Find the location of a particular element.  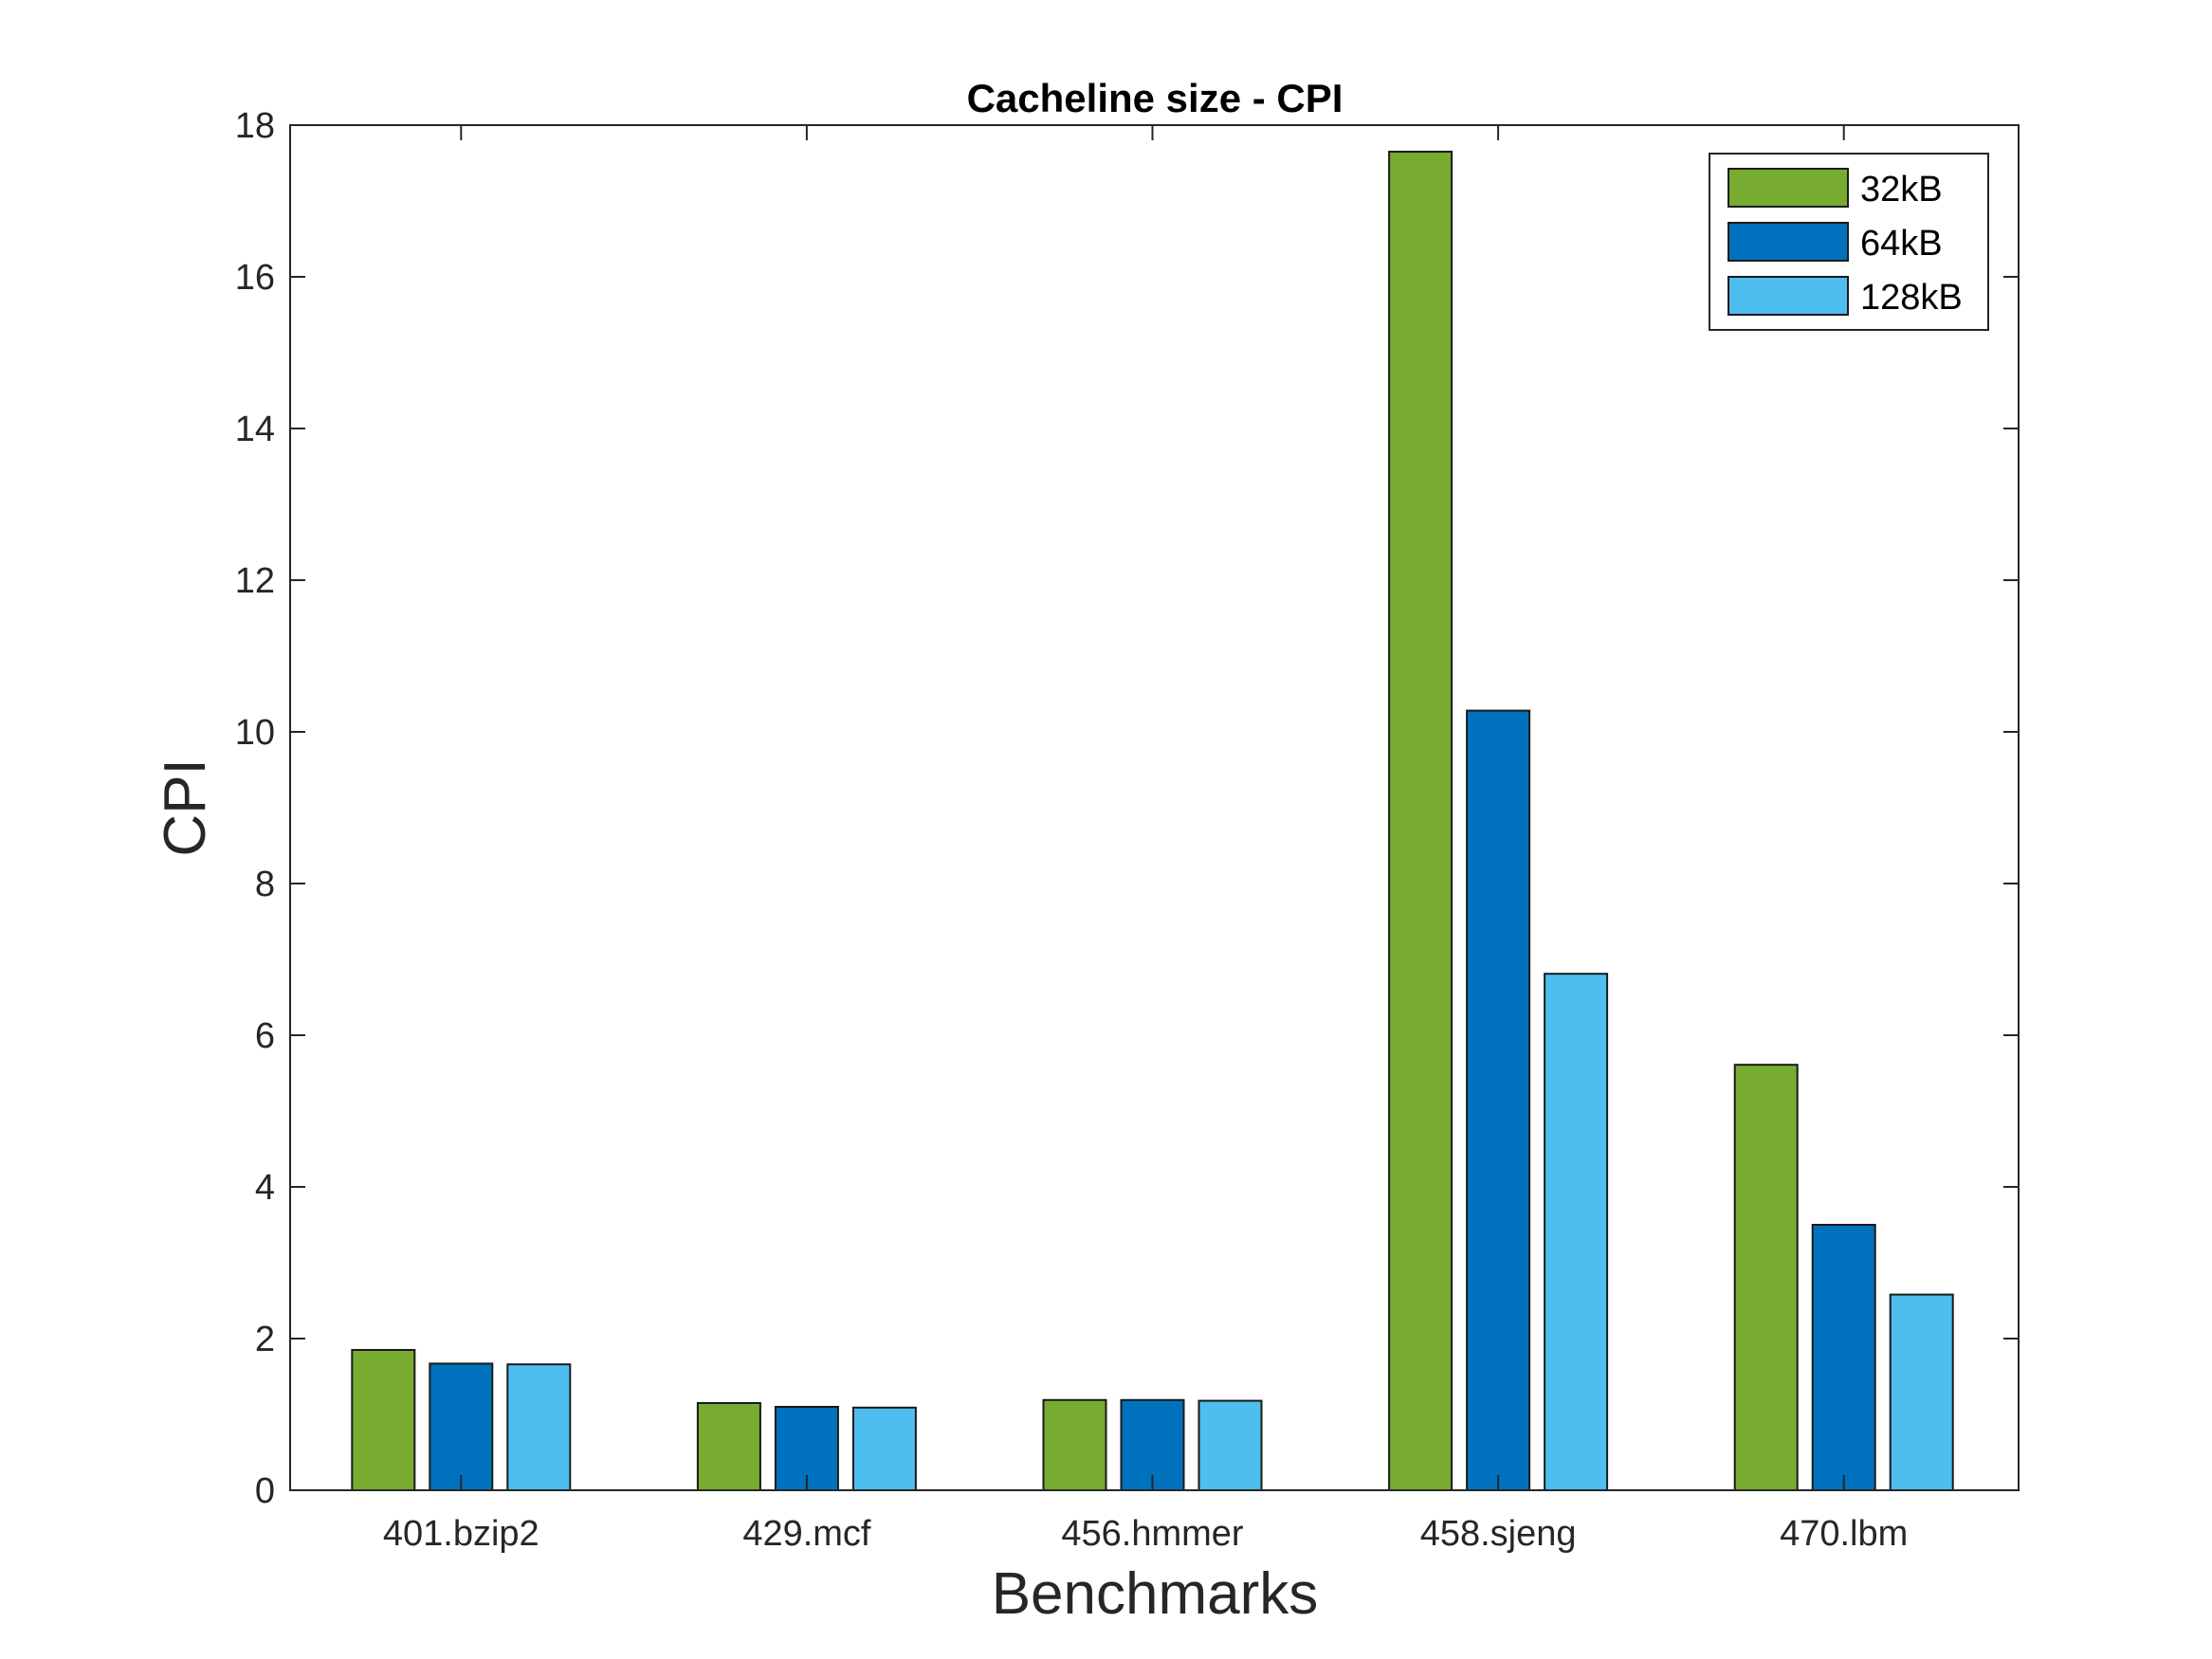

bar-64kB-458.sjeng is located at coordinates (1498, 1100).